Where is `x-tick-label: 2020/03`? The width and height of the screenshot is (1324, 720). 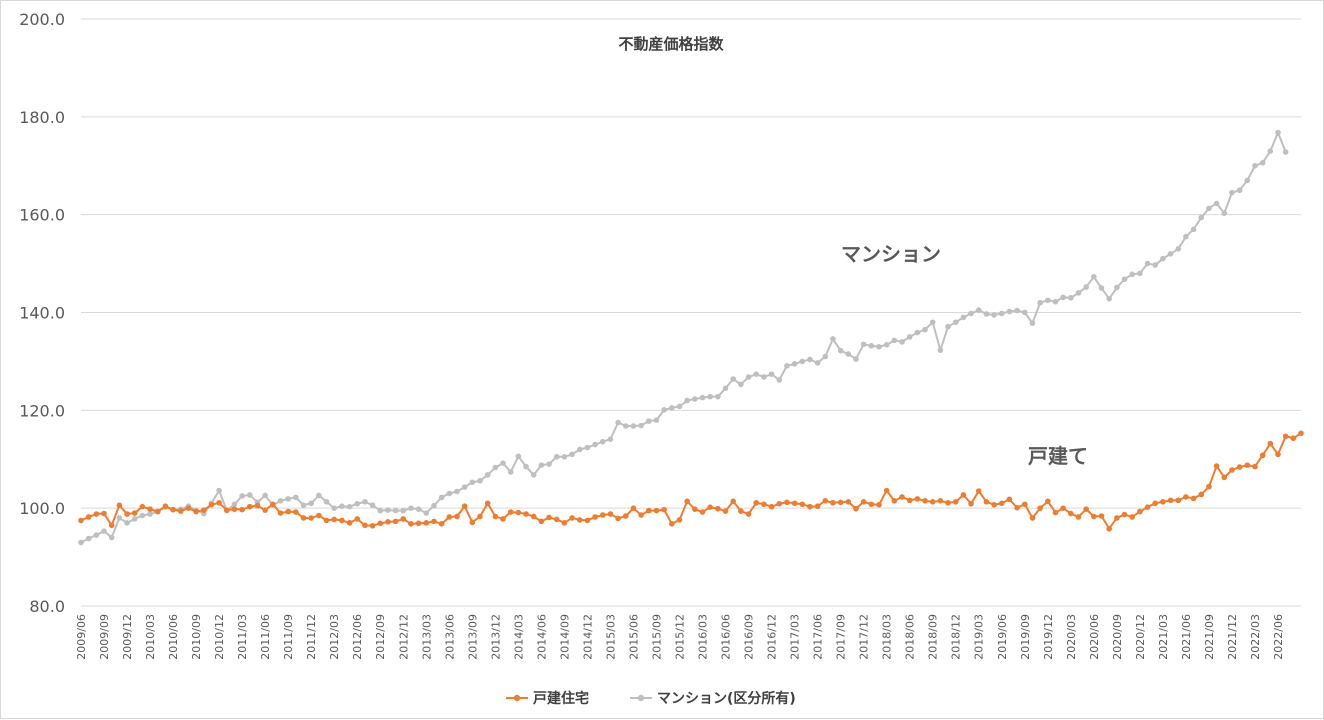
x-tick-label: 2020/03 is located at coordinates (1071, 637).